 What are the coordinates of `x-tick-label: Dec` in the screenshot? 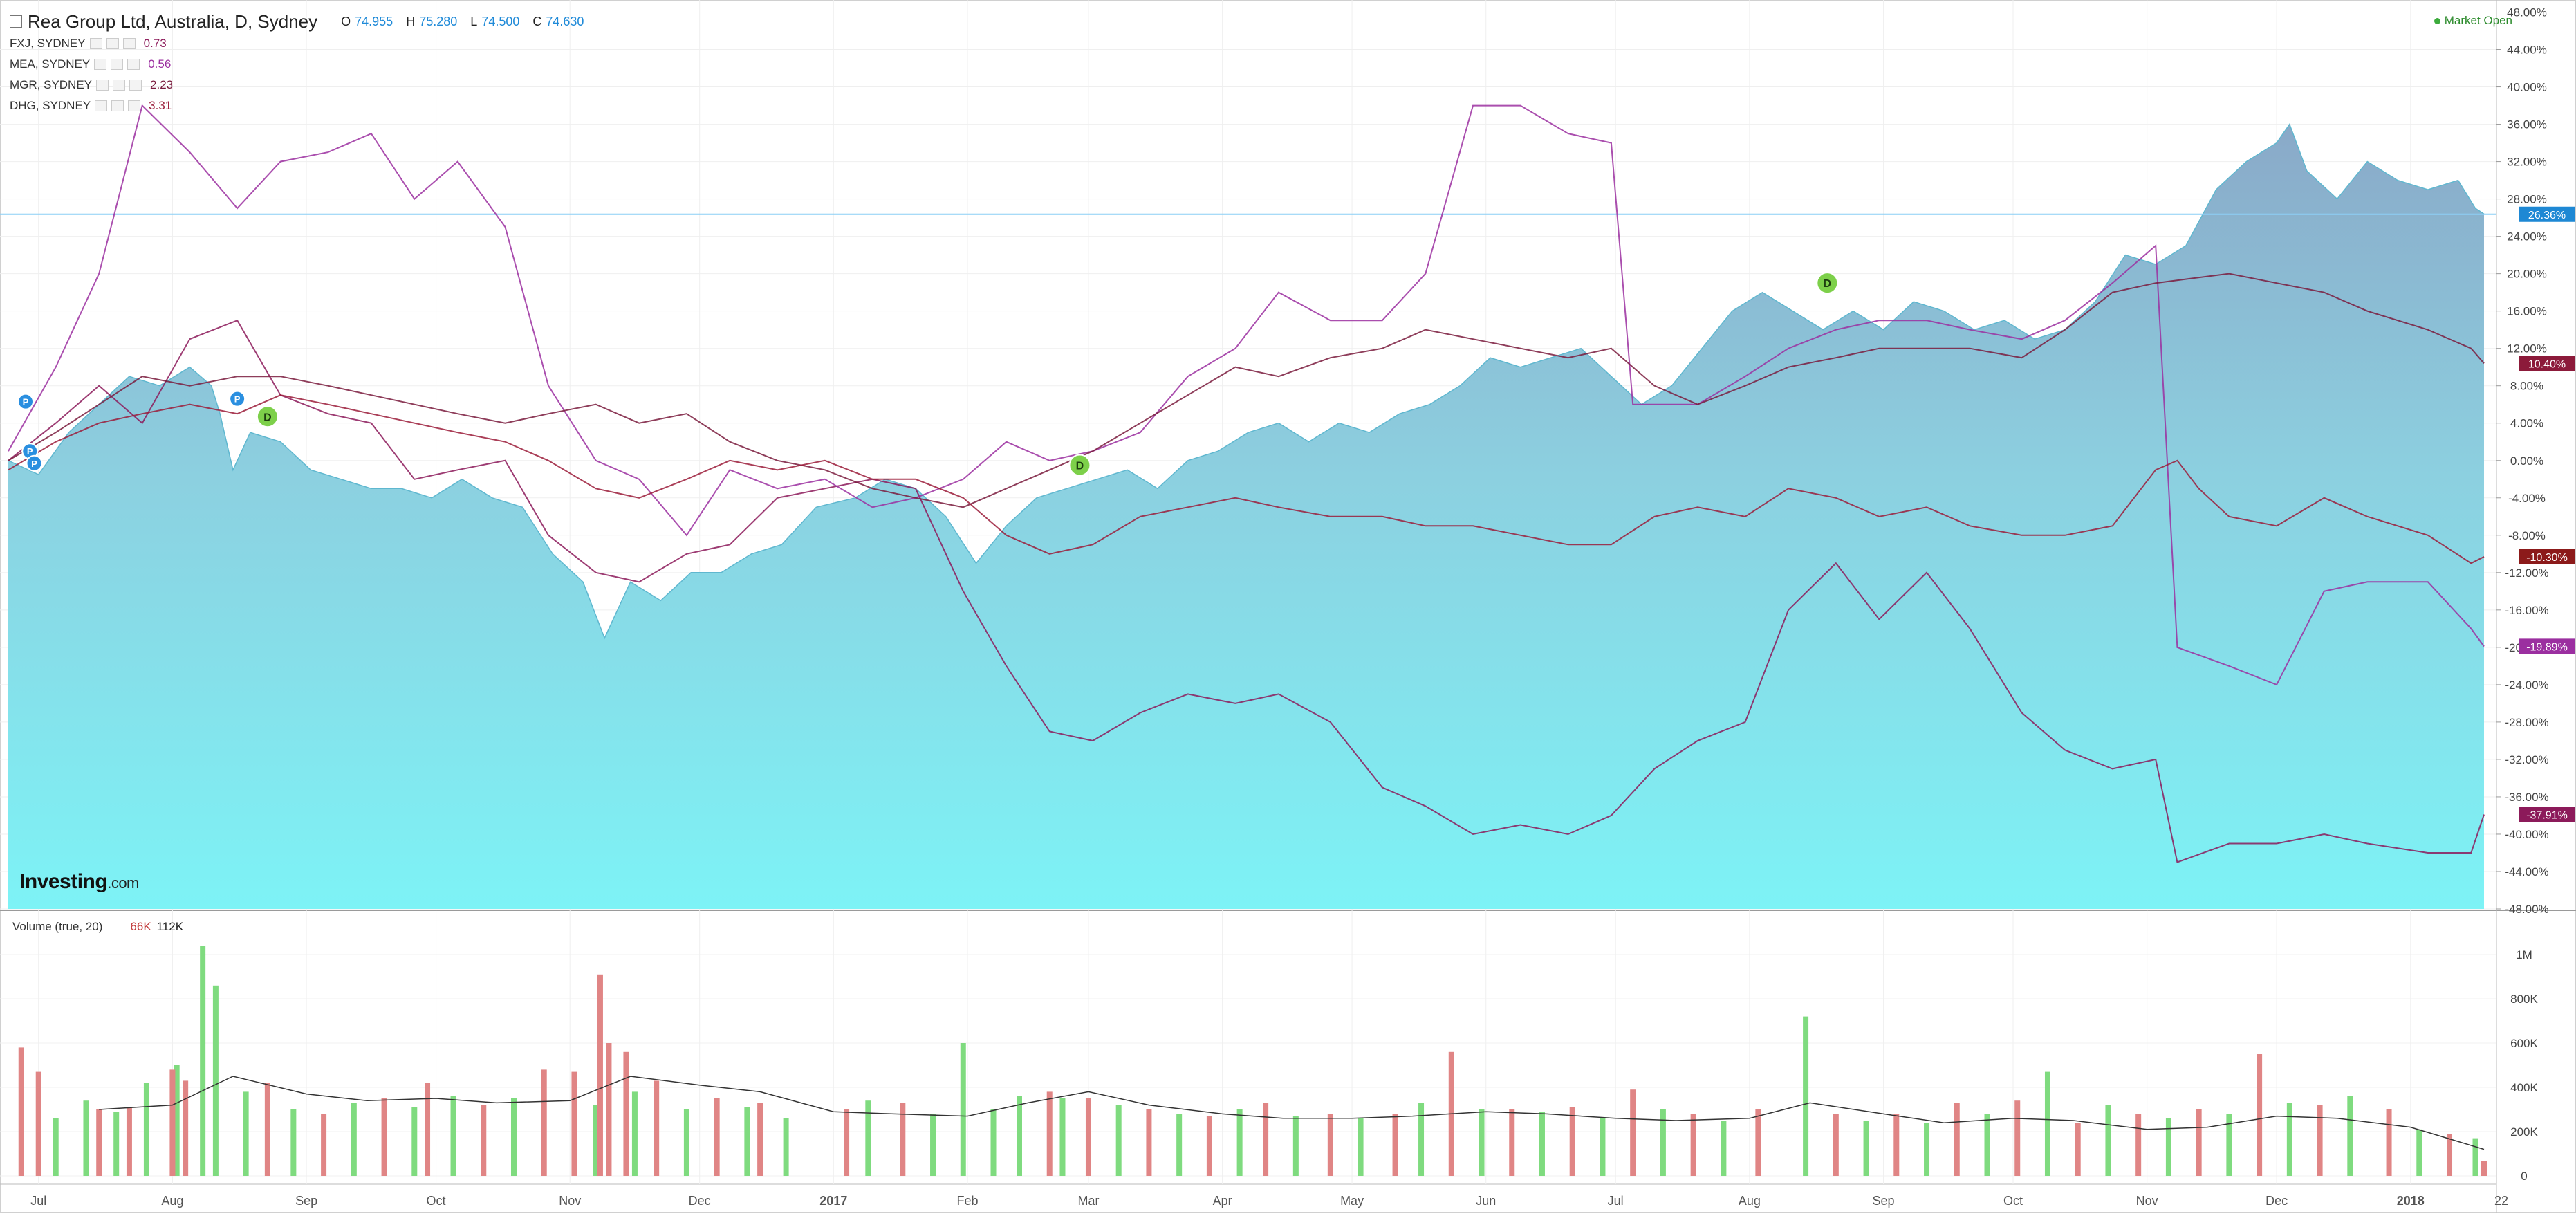 It's located at (700, 1201).